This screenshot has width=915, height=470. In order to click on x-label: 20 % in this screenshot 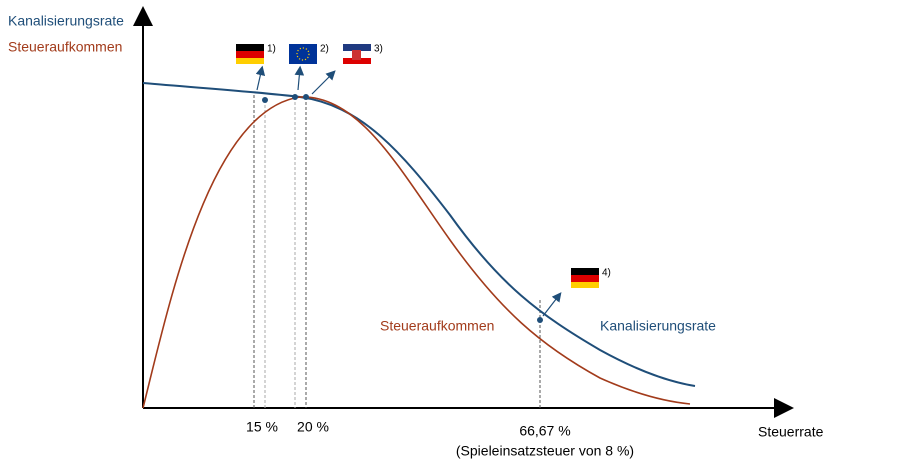, I will do `click(313, 427)`.